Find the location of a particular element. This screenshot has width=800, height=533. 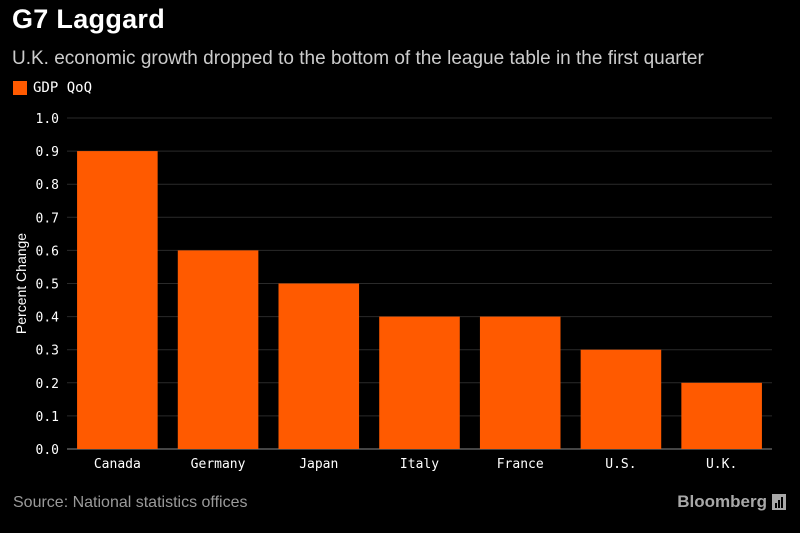

legend: GDP QoQ is located at coordinates (52, 88).